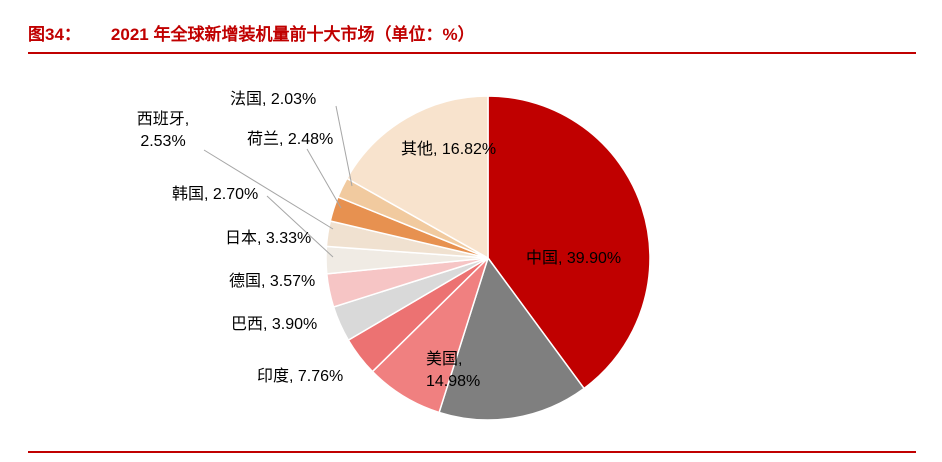 Image resolution: width=942 pixels, height=462 pixels. Describe the element at coordinates (163, 130) in the screenshot. I see `pie-label-spain: 西班牙, 2.53%` at that location.